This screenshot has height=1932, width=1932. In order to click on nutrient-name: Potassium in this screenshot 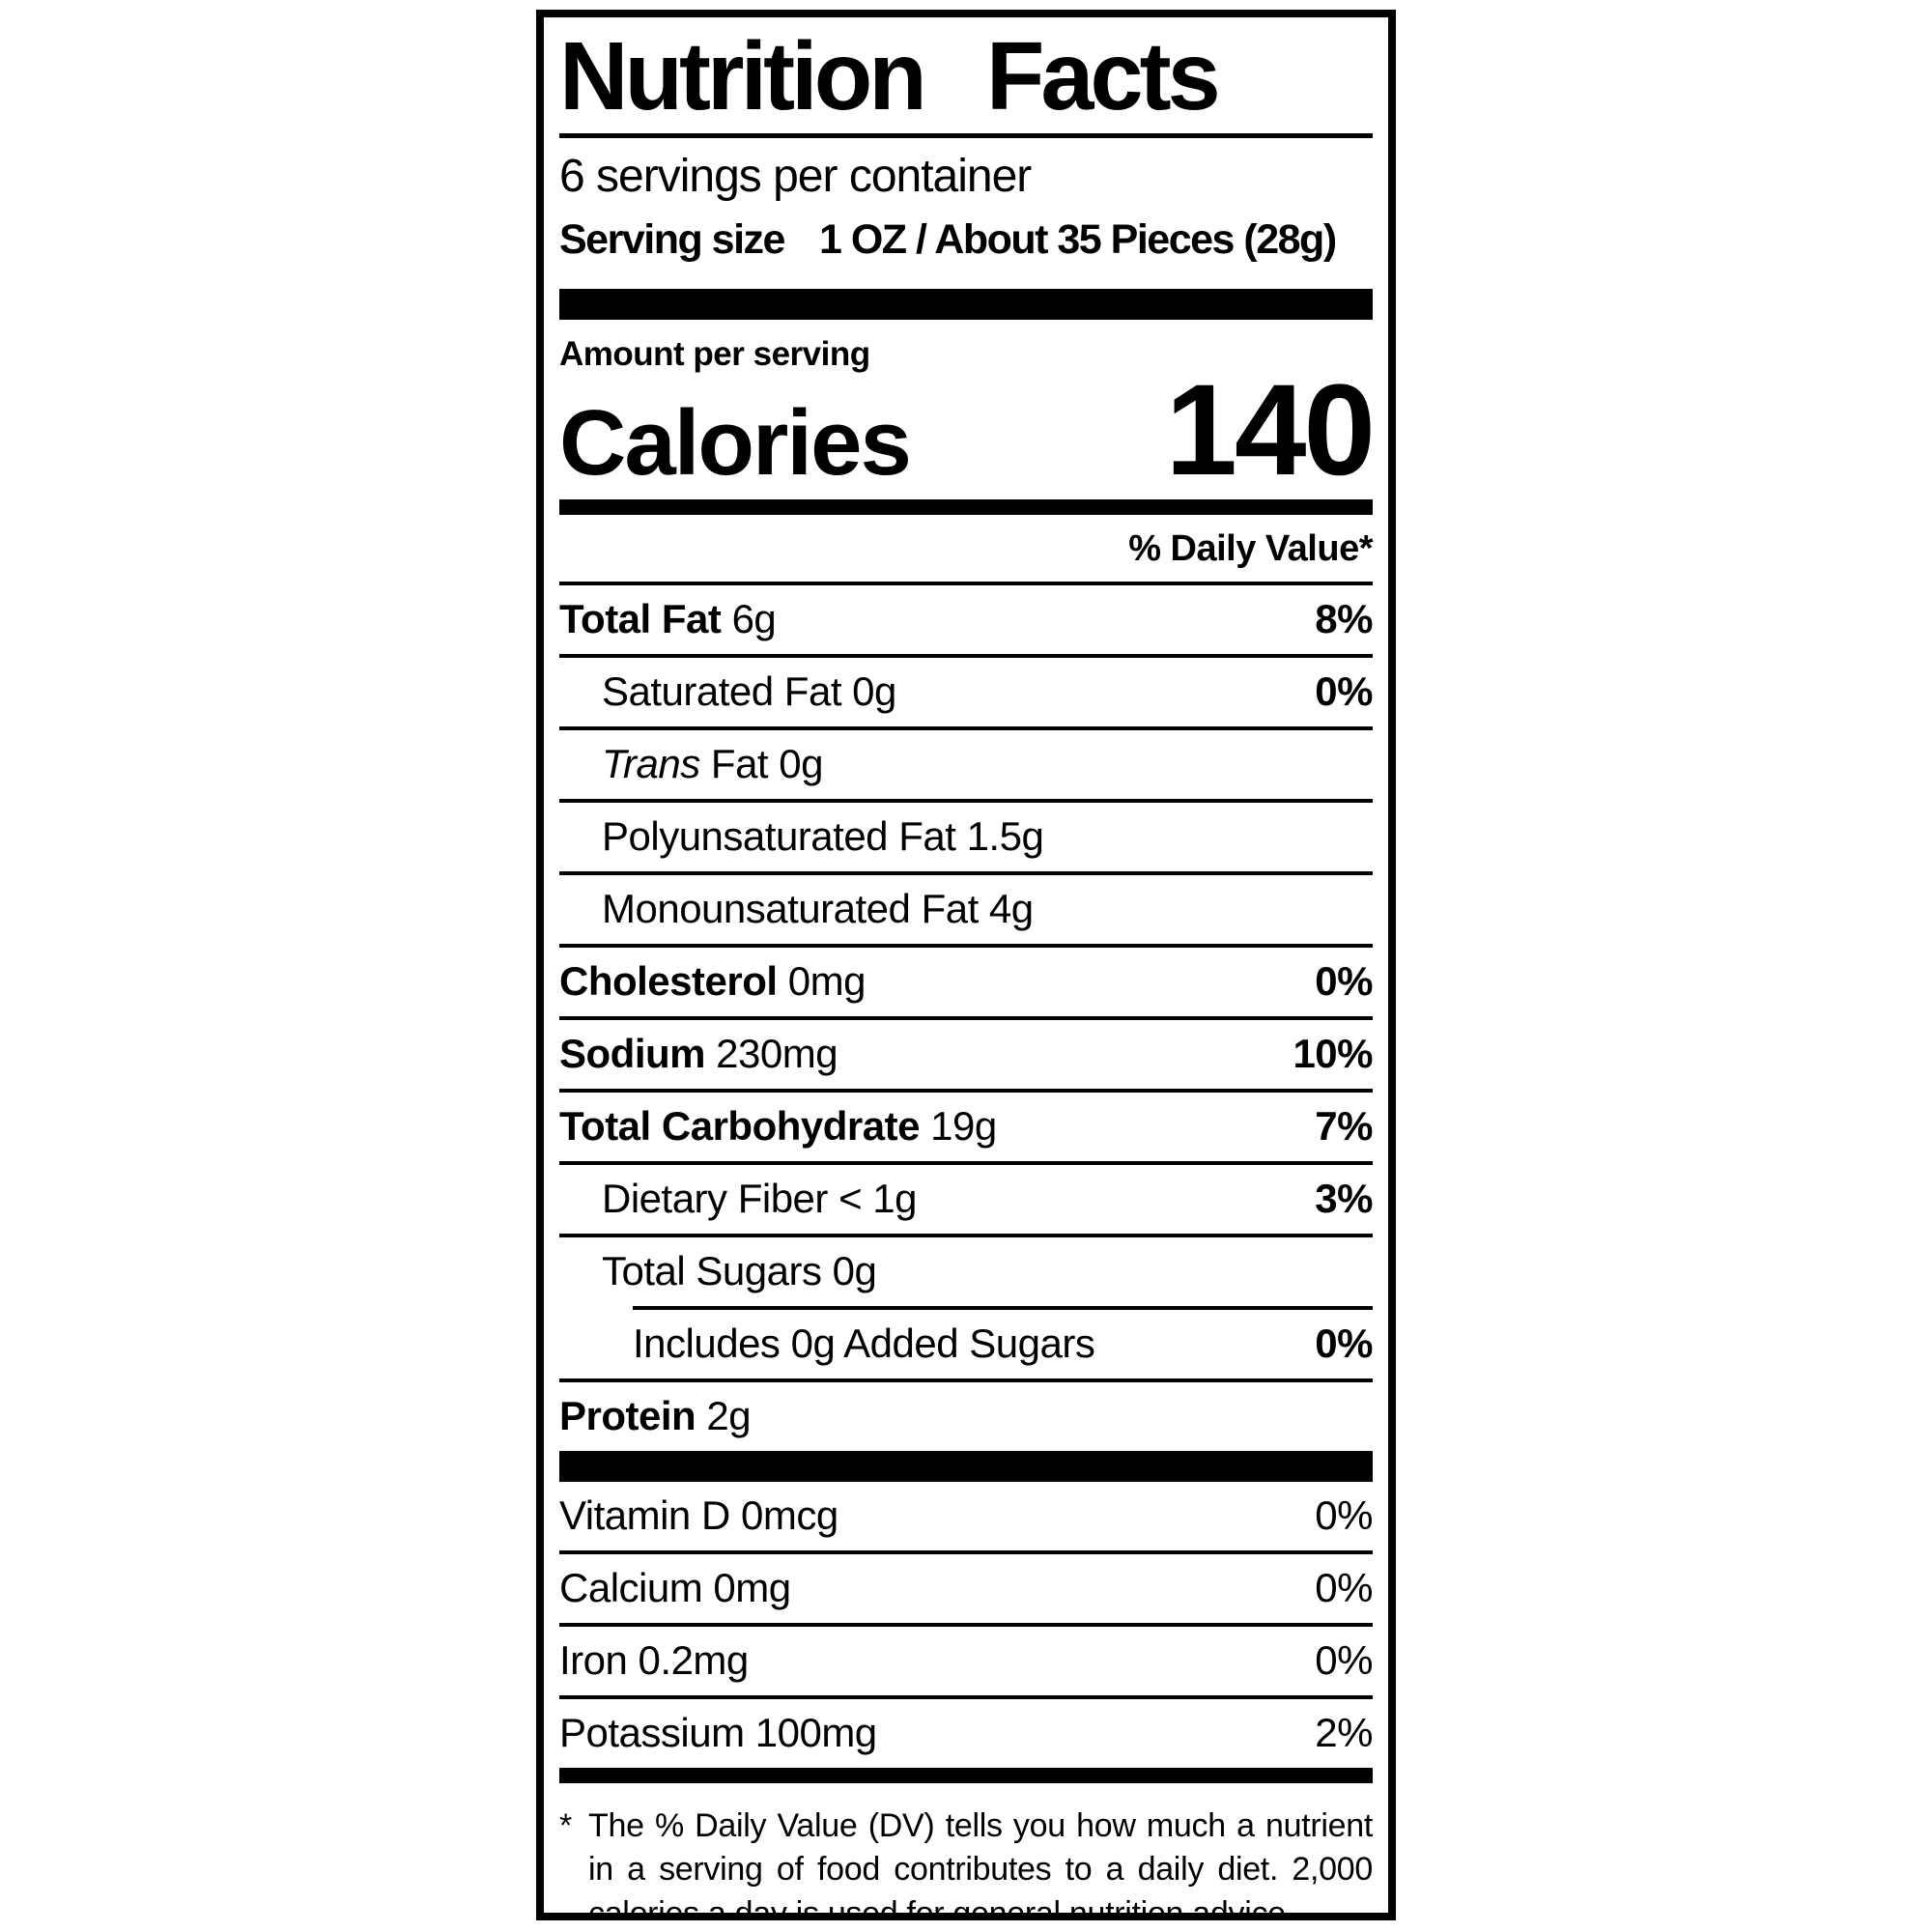, I will do `click(652, 1732)`.